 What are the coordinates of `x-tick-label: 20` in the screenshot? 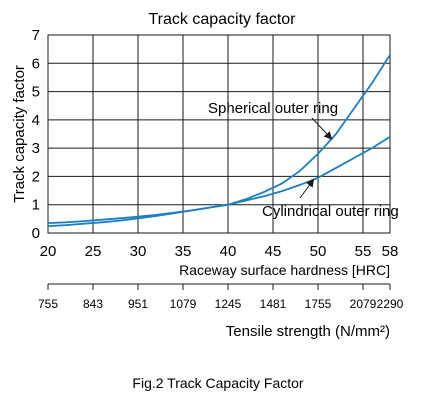 It's located at (48, 251).